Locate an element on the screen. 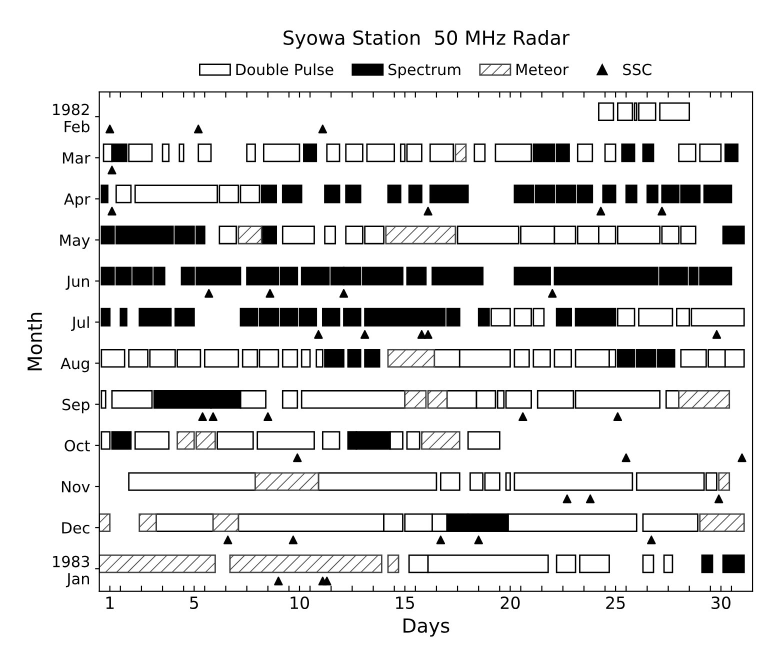 This screenshot has height=657, width=764. y-tick-label: Apr is located at coordinates (77, 200).